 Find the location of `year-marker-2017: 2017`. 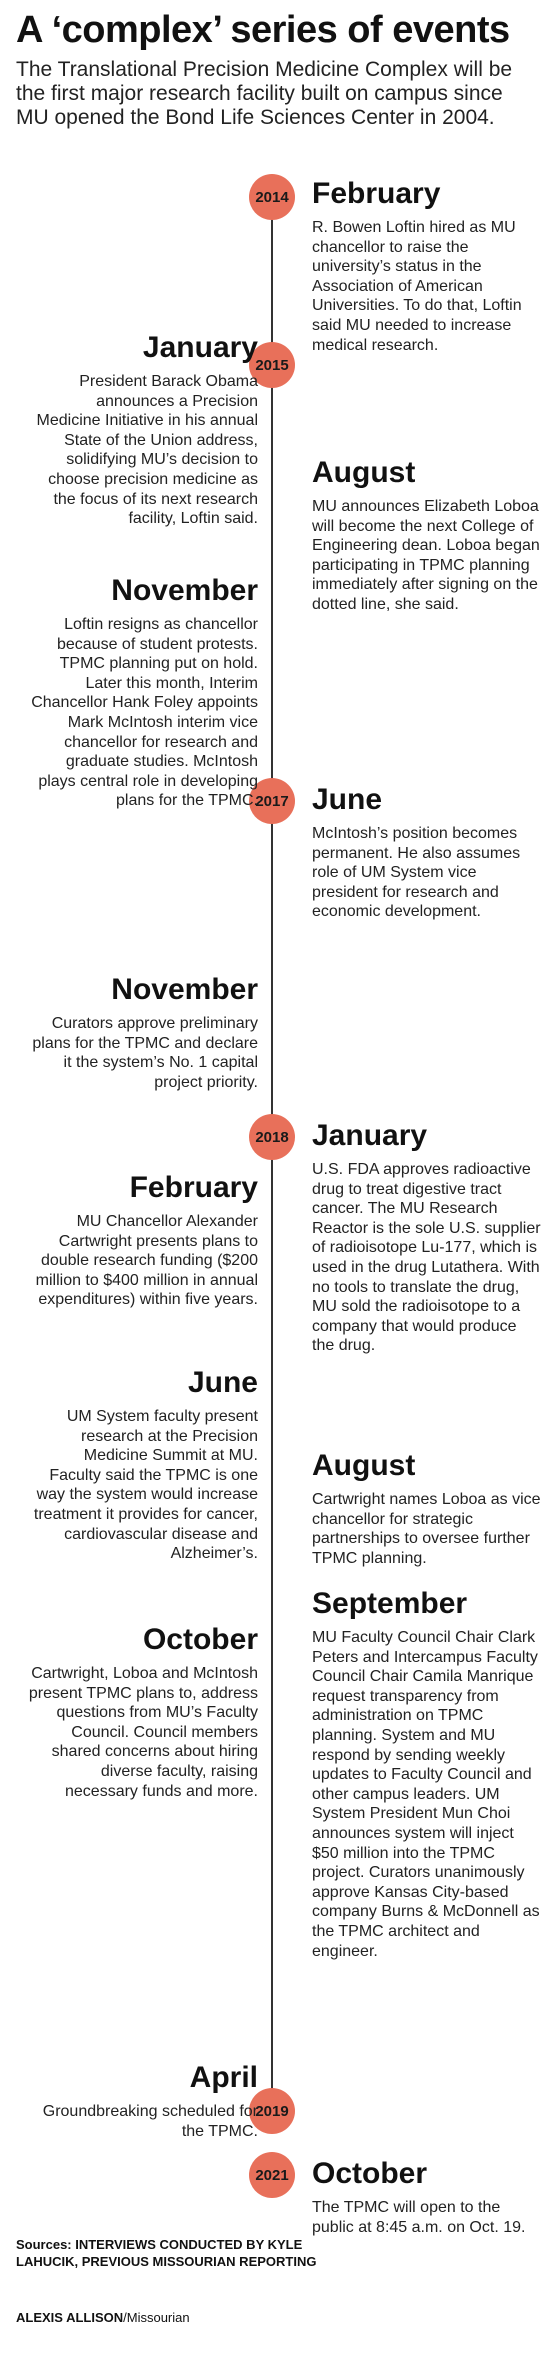

year-marker-2017: 2017 is located at coordinates (272, 801).